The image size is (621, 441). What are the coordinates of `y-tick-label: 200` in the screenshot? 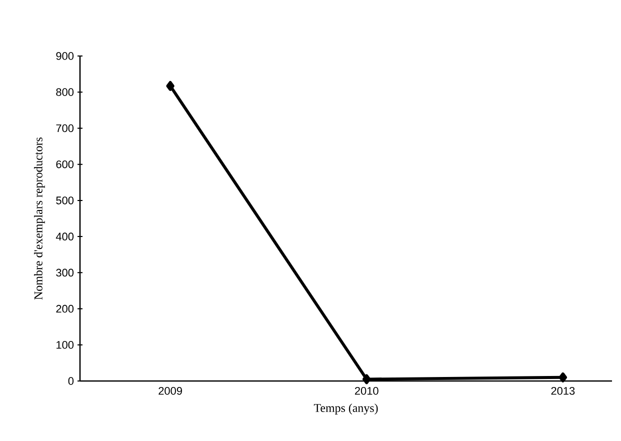 It's located at (65, 308).